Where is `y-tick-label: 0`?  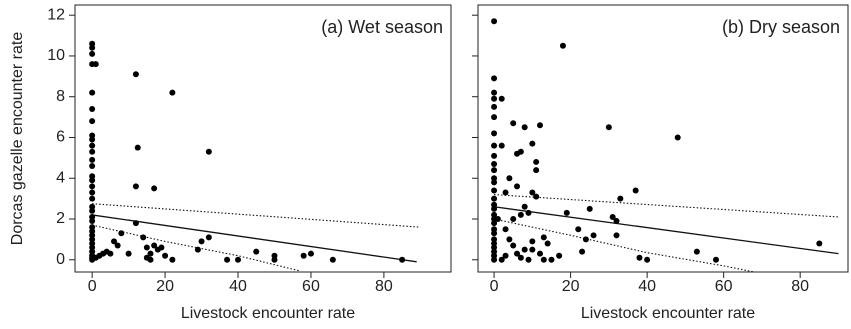 y-tick-label: 0 is located at coordinates (60, 259).